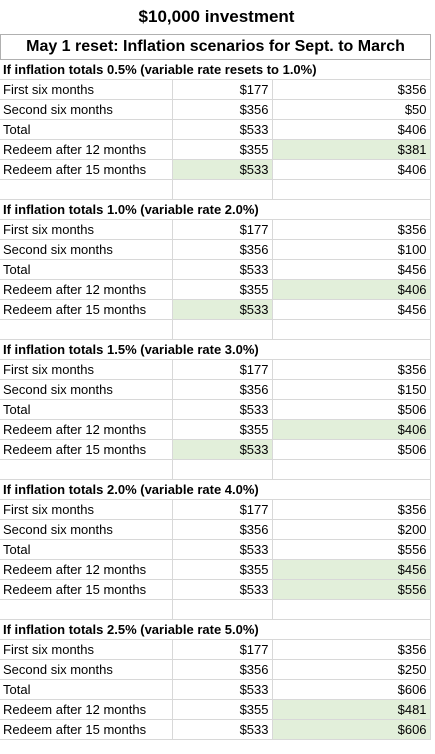 This screenshot has width=435, height=754. I want to click on value-cell-b: $150, so click(351, 389).